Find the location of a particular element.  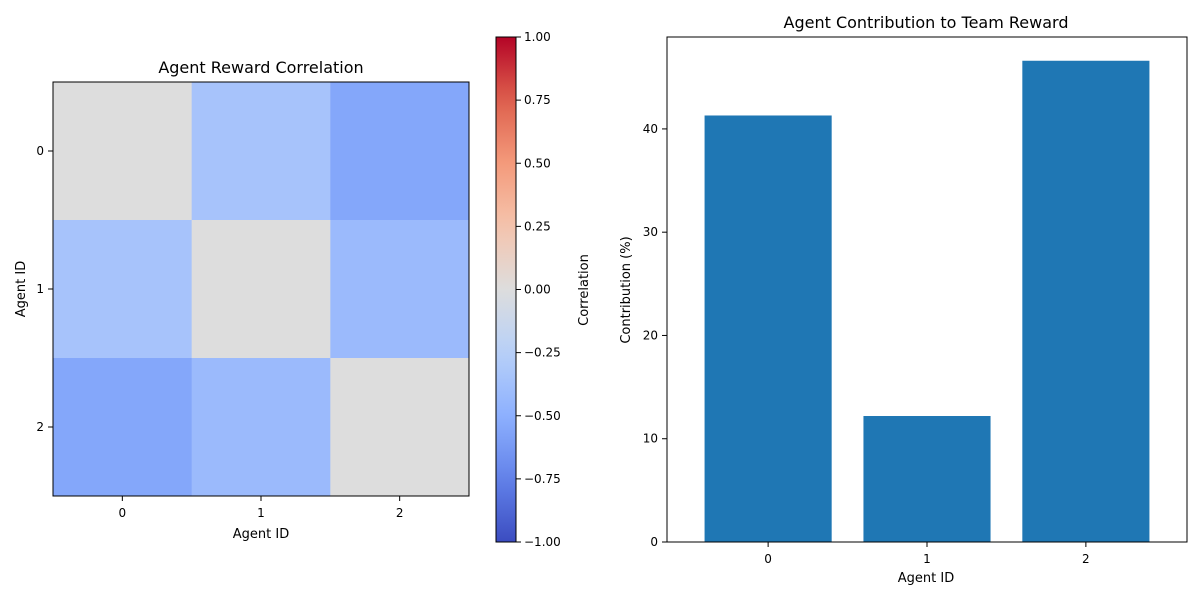

heatmap-x-tick-label: 0 is located at coordinates (123, 513).